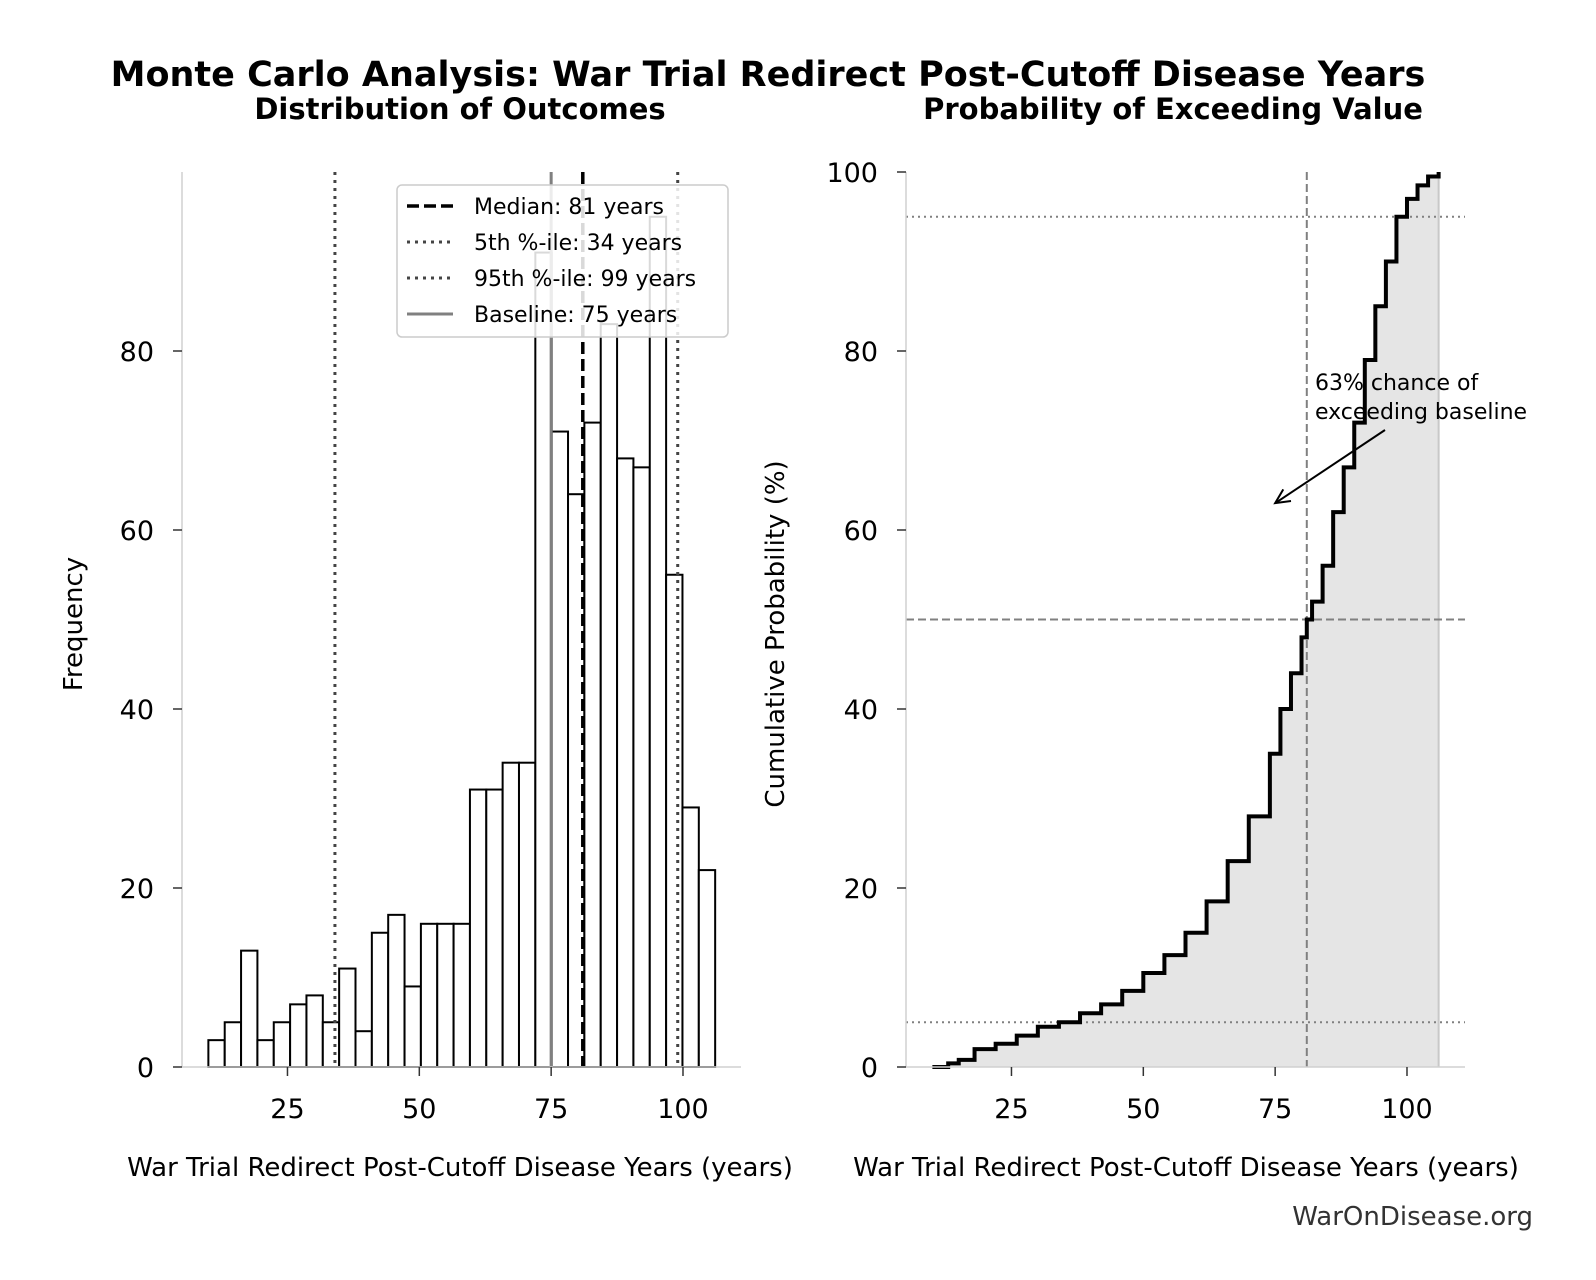 The height and width of the screenshot is (1280, 1596). Describe the element at coordinates (861, 531) in the screenshot. I see `cumulative-y-tick-label: 60` at that location.